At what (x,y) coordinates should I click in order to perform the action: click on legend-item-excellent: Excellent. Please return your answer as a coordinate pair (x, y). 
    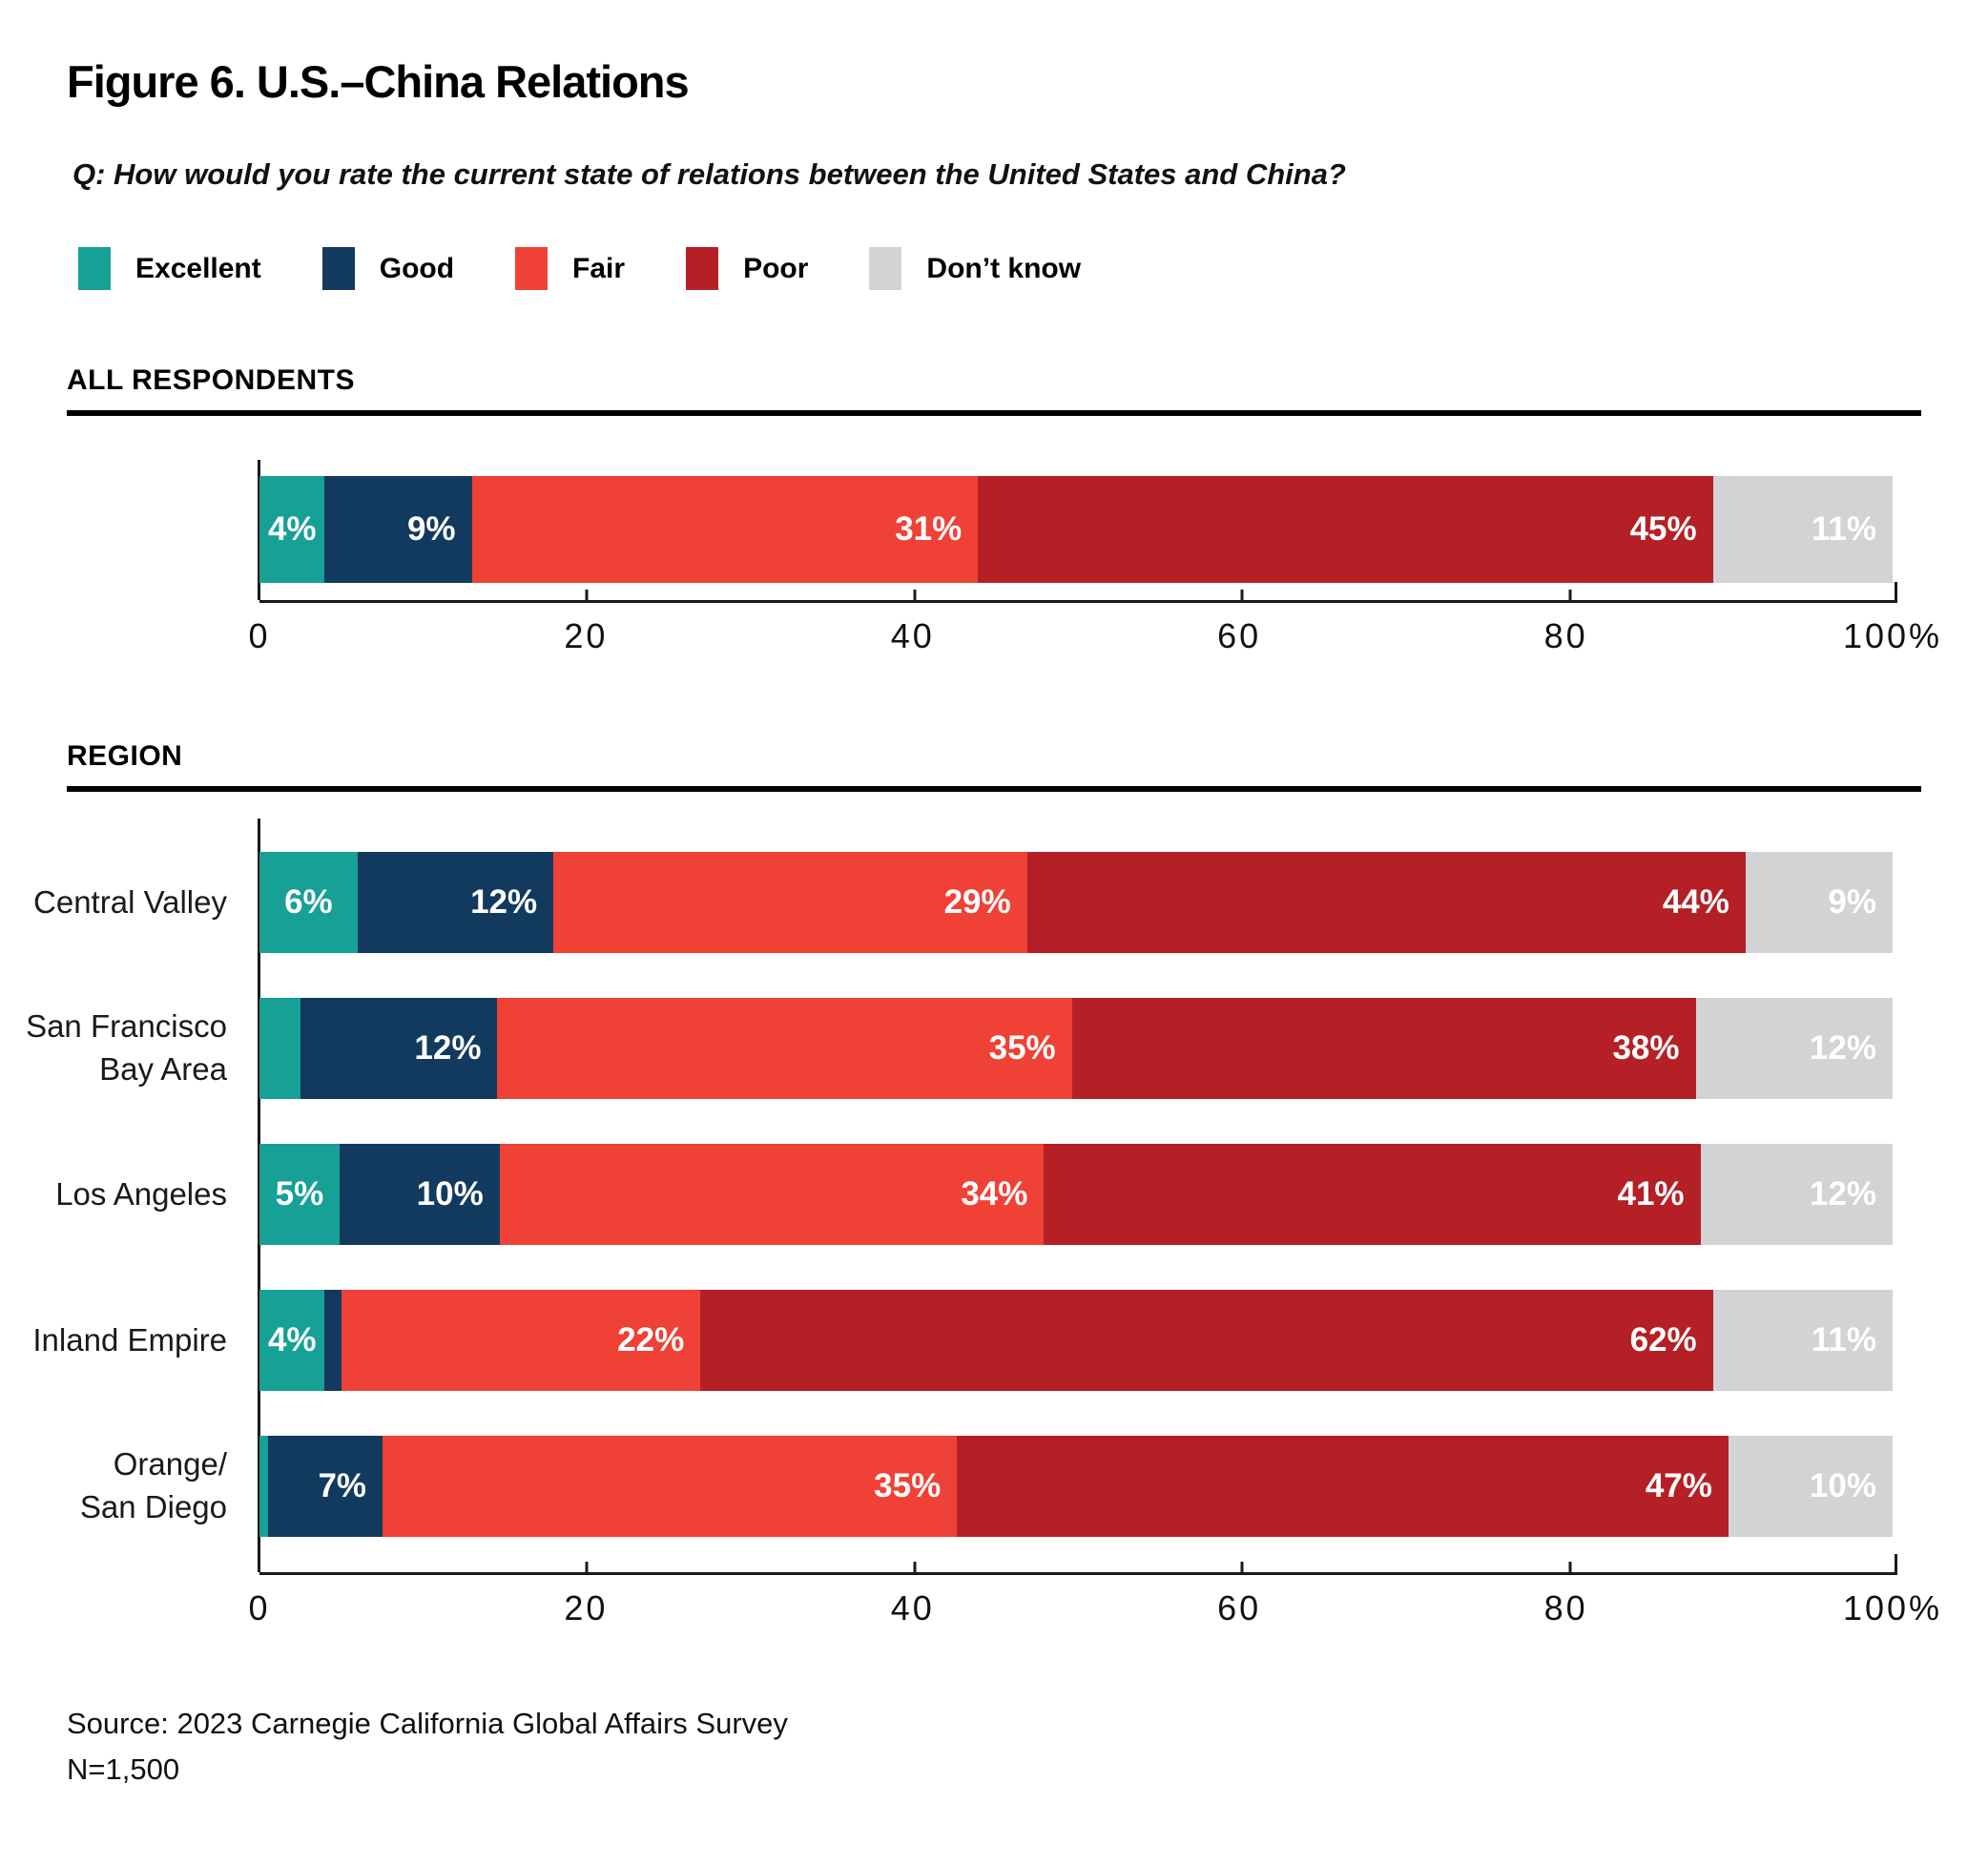
    Looking at the image, I should click on (170, 268).